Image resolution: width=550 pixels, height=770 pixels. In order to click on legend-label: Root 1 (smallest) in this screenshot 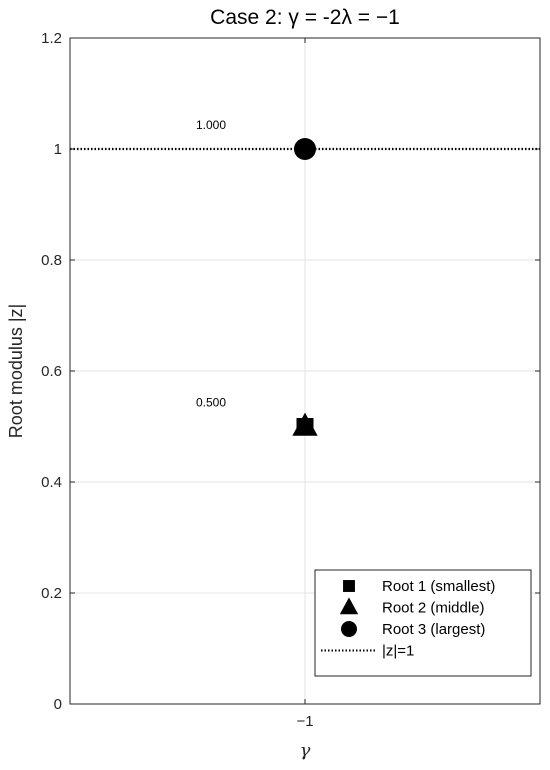, I will do `click(438, 586)`.